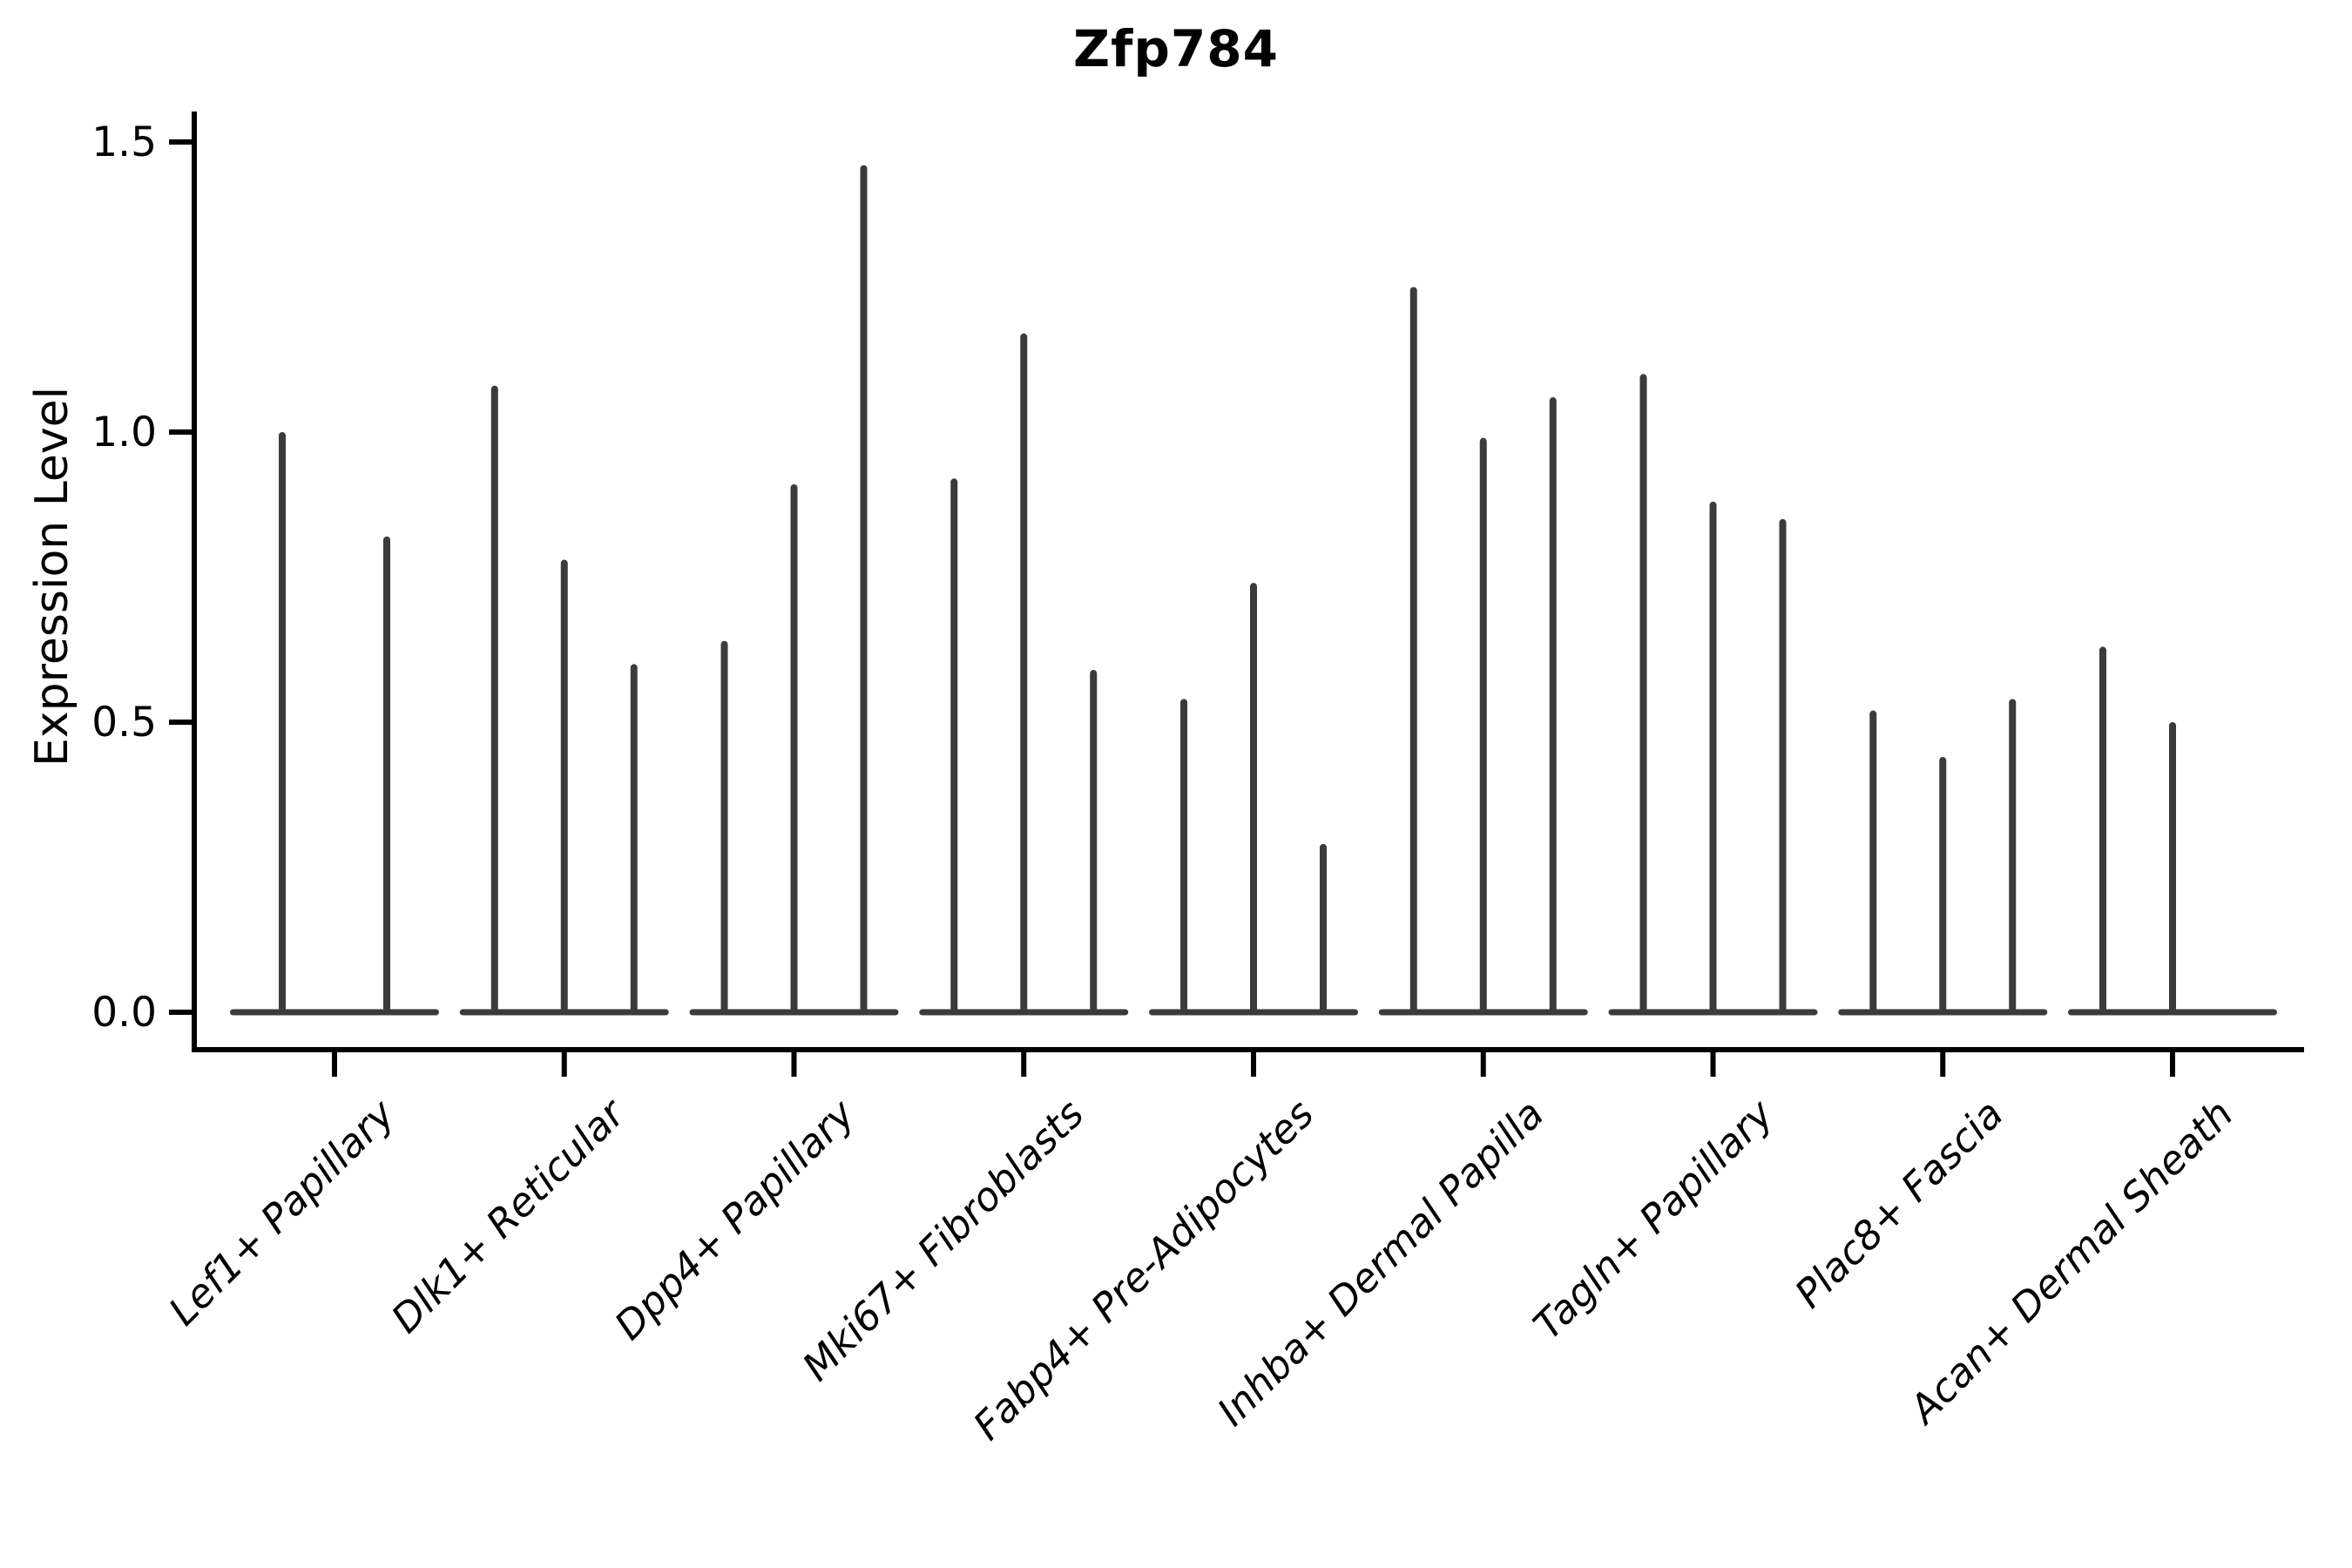 This screenshot has width=2352, height=1568. What do you see at coordinates (124, 1013) in the screenshot?
I see `y-tick-label: 0.0` at bounding box center [124, 1013].